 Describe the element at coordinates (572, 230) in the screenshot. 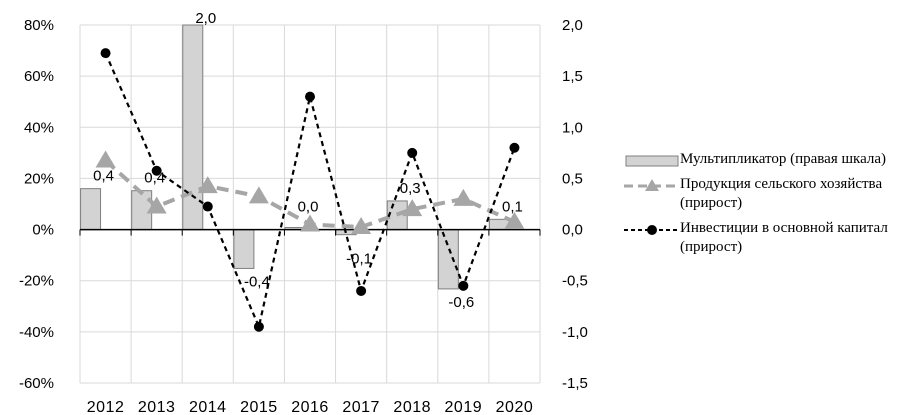

I see `right-tick-label: 0,0` at that location.